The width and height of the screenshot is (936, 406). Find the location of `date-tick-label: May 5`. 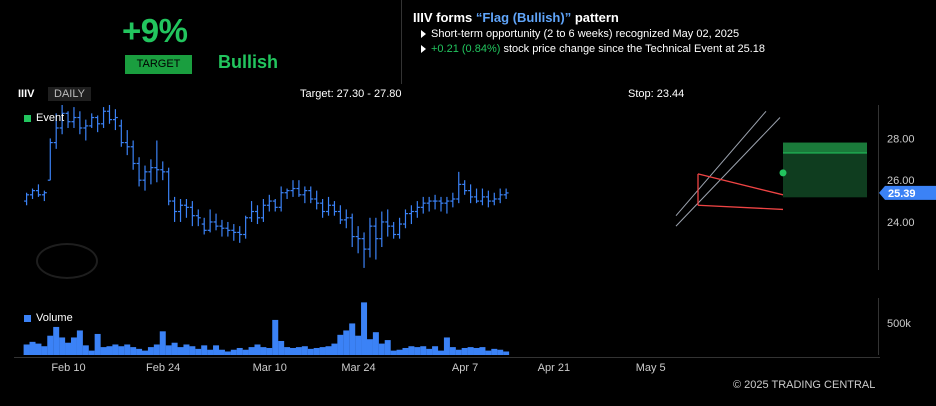

date-tick-label: May 5 is located at coordinates (651, 368).